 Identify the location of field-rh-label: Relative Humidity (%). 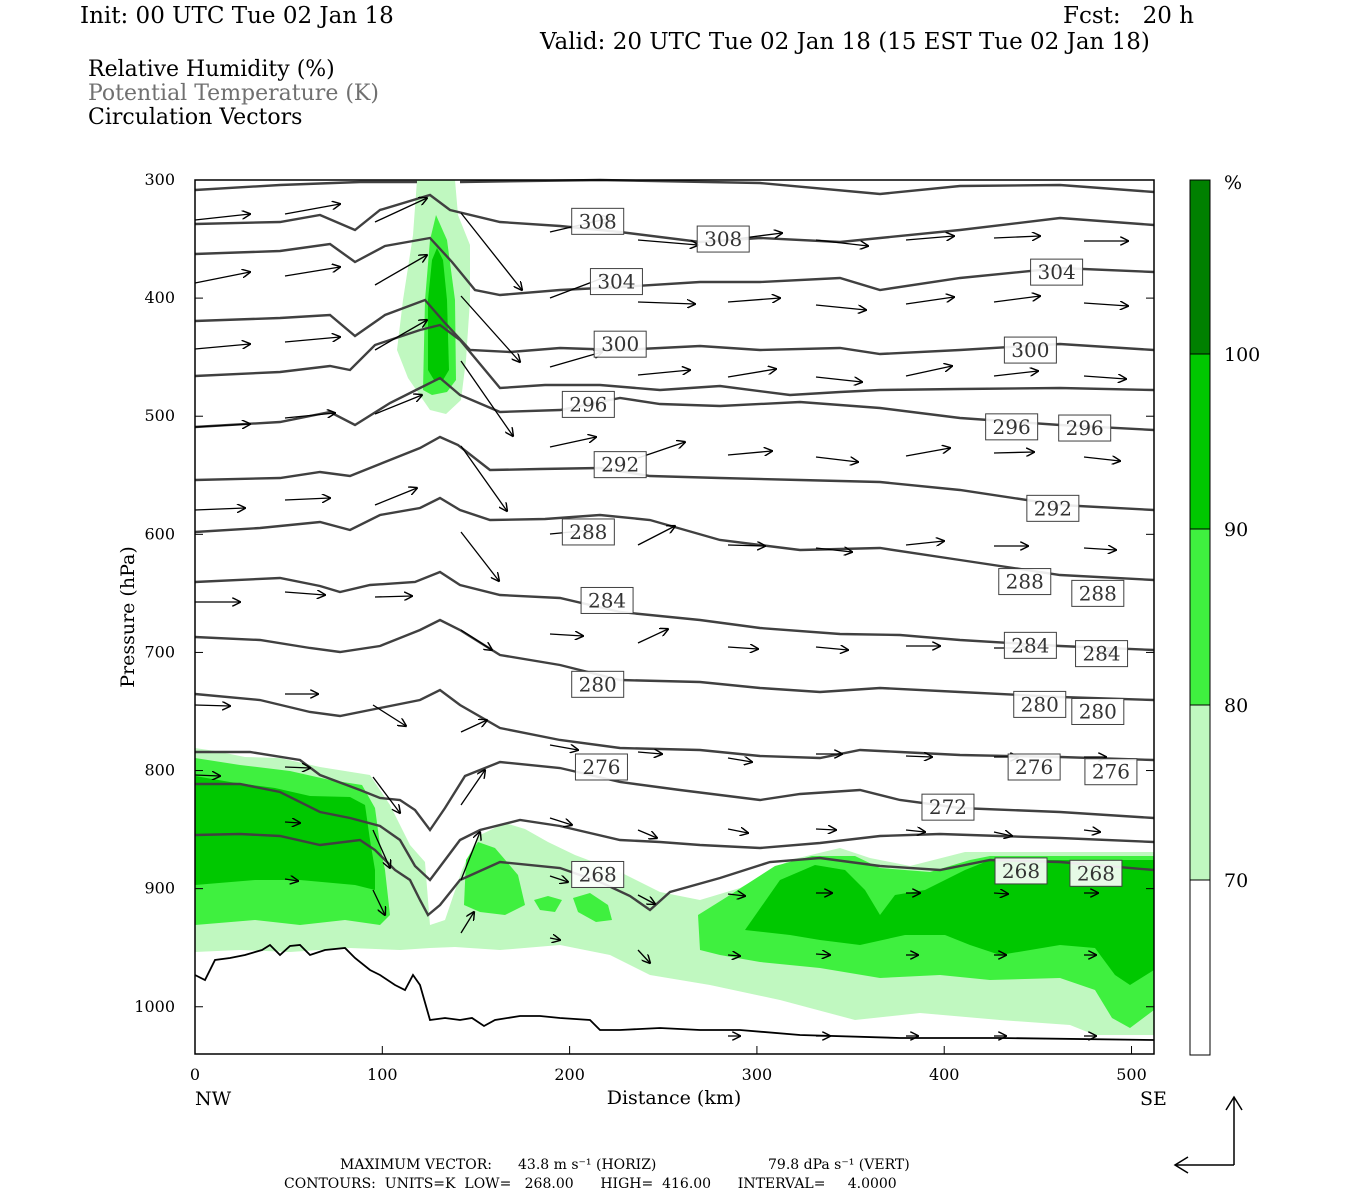
(211, 69).